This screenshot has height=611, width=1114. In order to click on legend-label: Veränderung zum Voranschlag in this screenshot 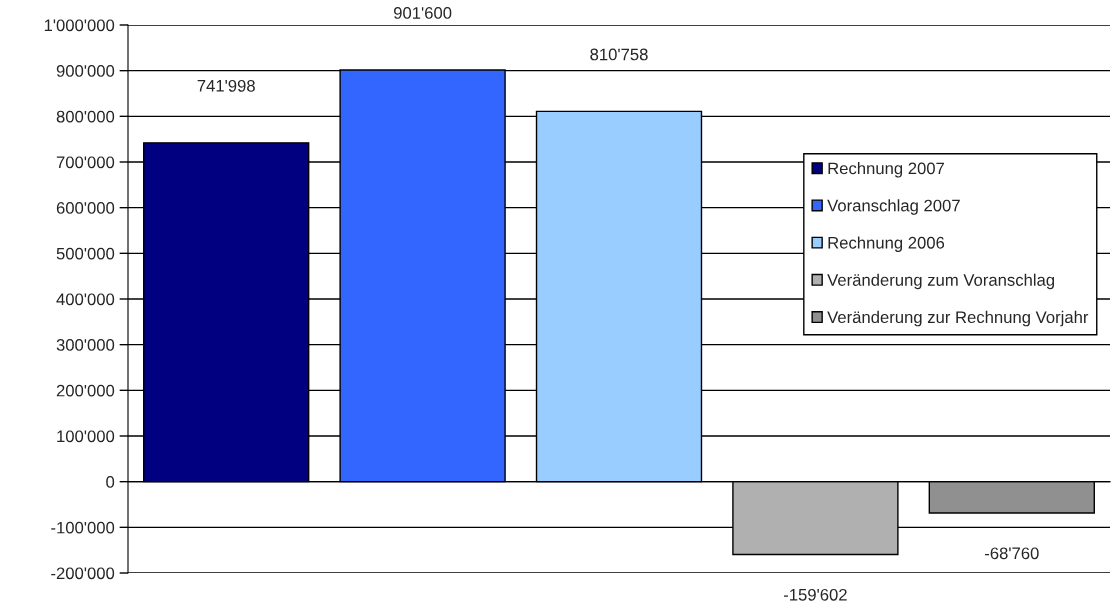, I will do `click(941, 281)`.